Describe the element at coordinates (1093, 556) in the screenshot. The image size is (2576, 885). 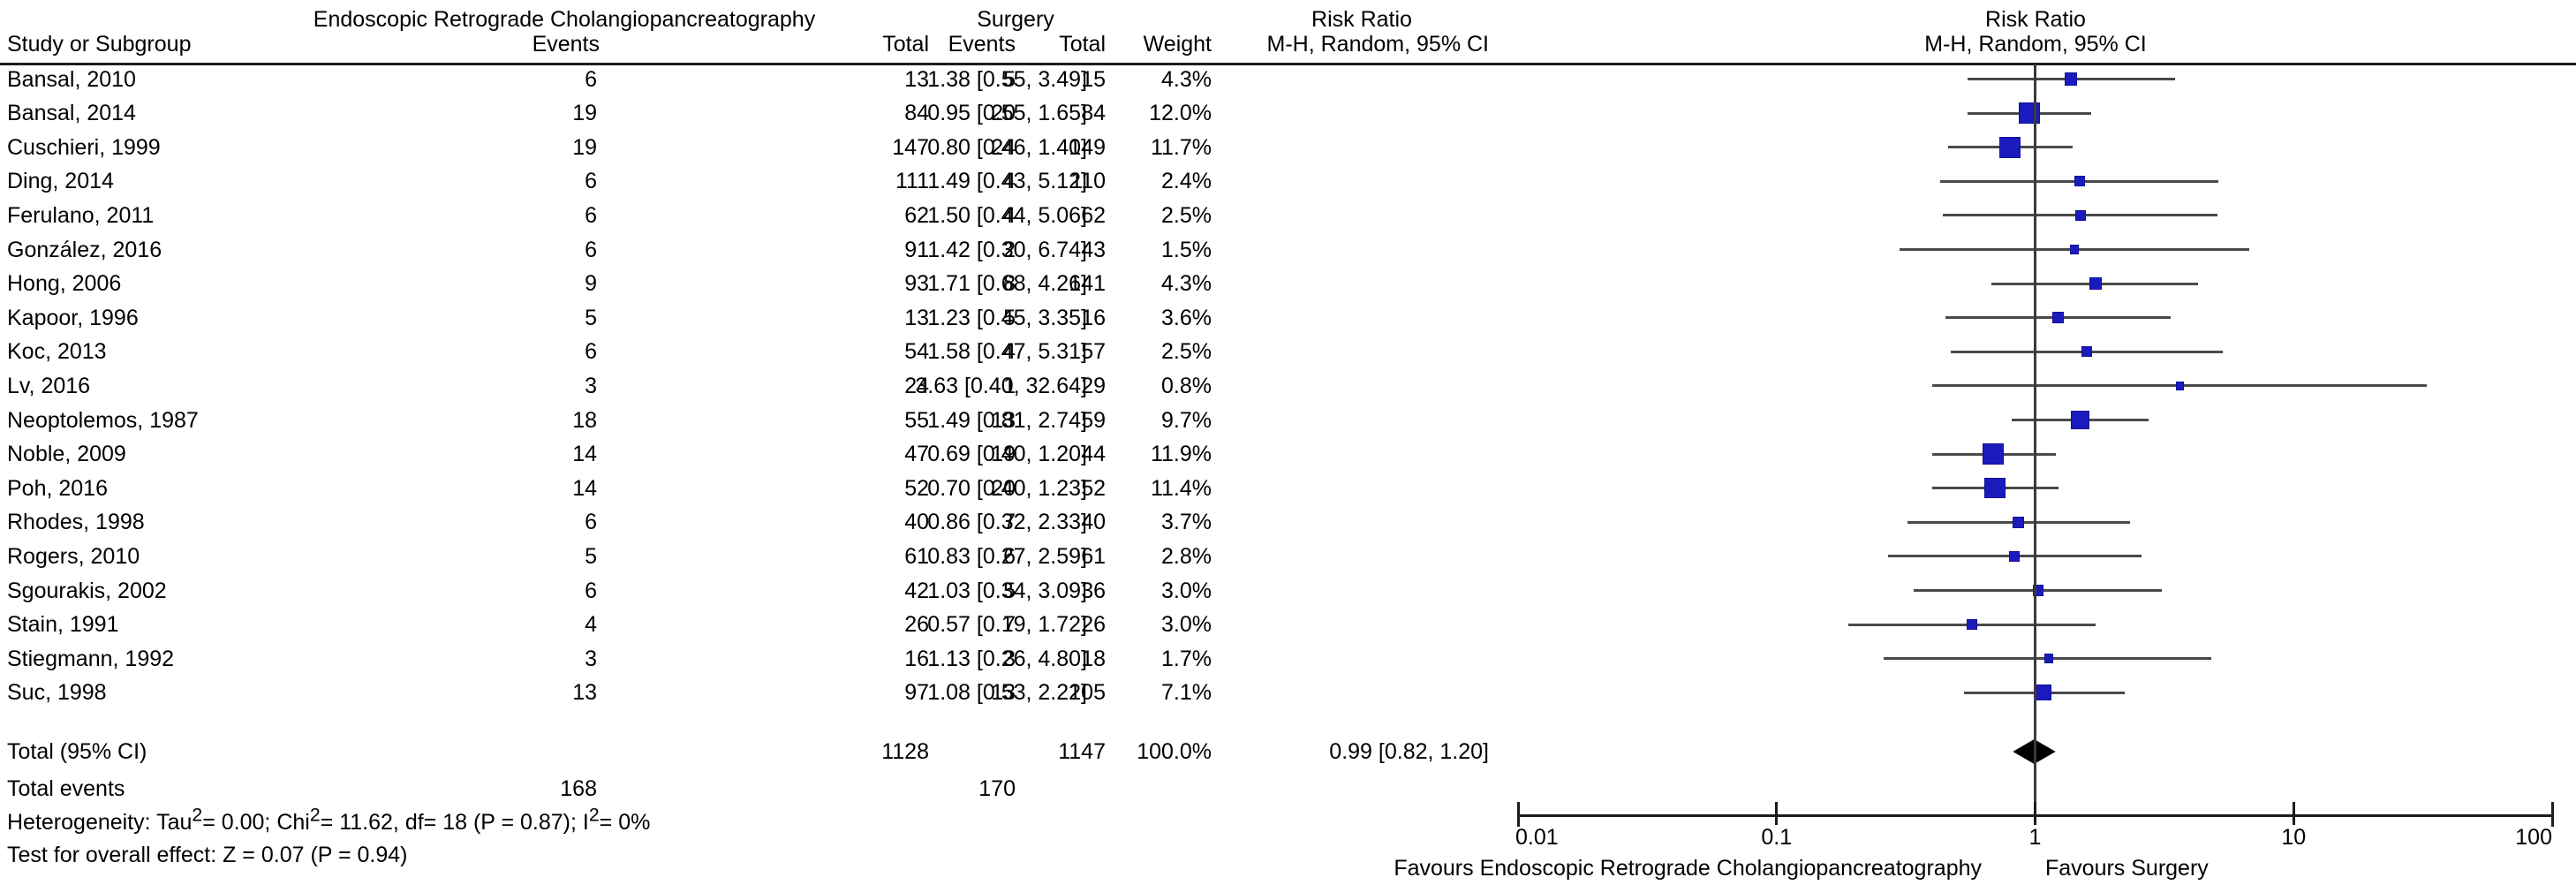
I see `total-surgery-cell: 61` at that location.